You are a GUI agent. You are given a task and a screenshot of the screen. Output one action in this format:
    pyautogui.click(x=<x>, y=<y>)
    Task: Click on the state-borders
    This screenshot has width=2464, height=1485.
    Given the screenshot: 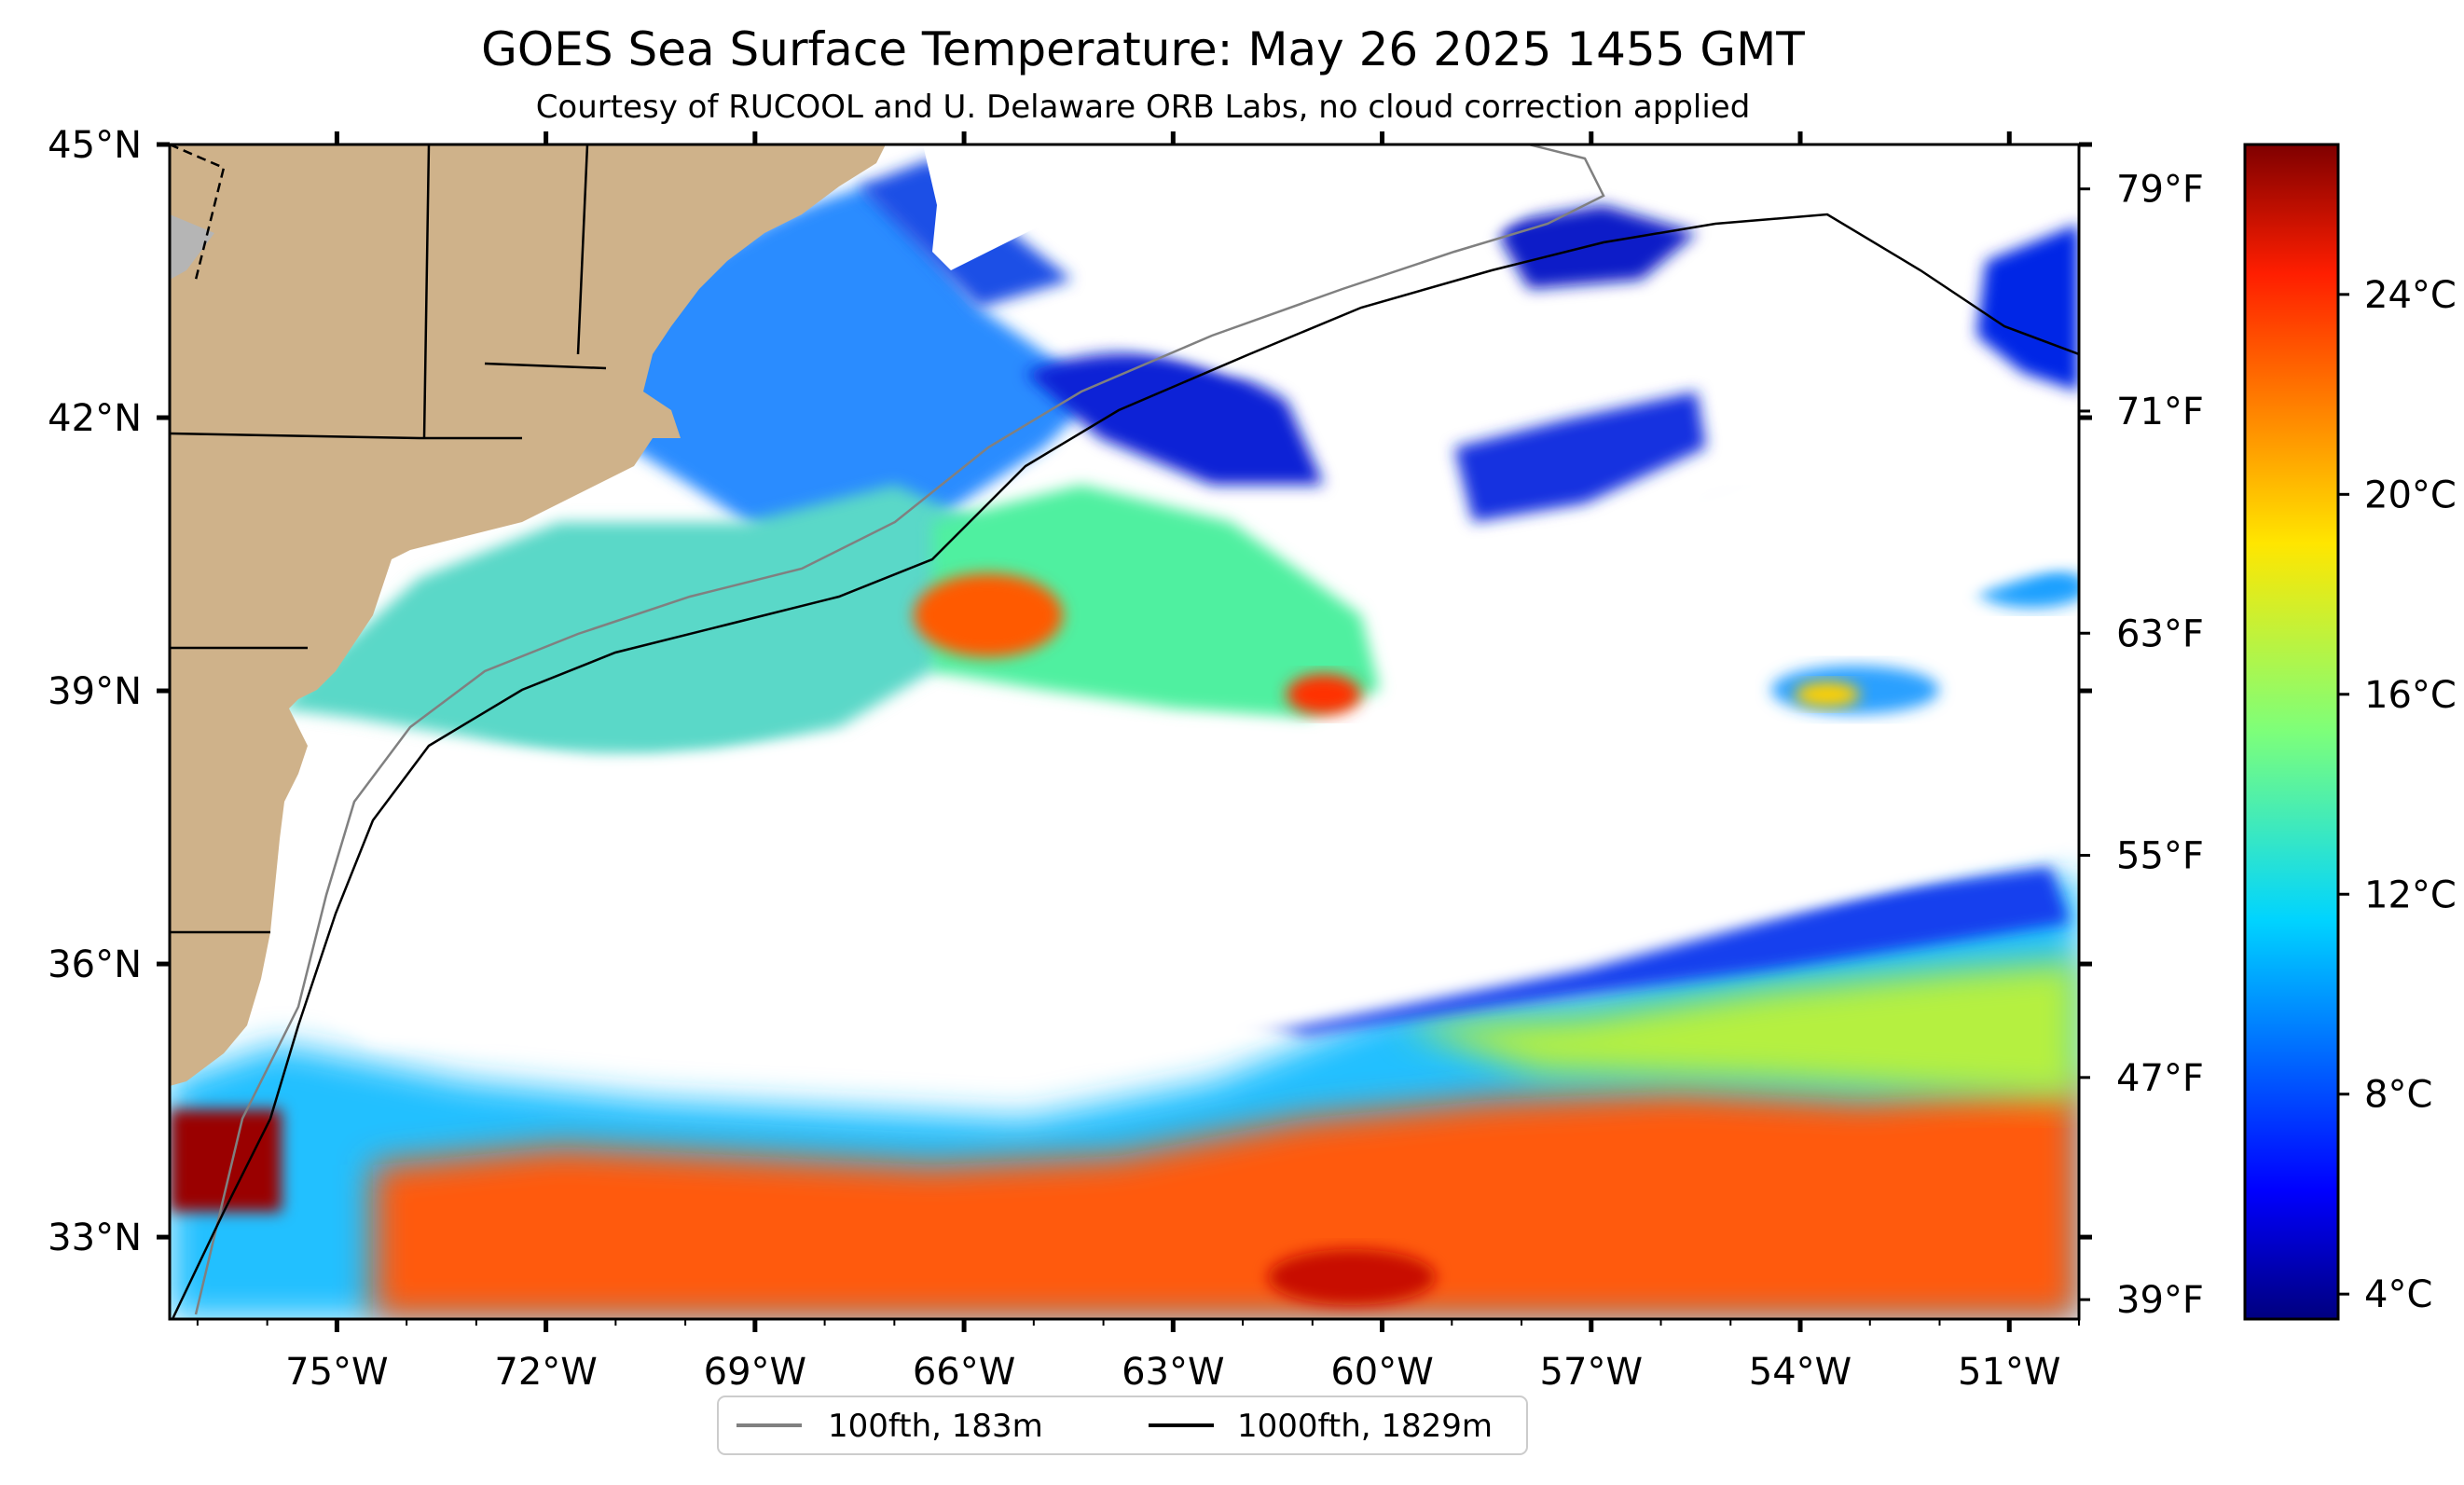 What is the action you would take?
    pyautogui.click(x=388, y=539)
    